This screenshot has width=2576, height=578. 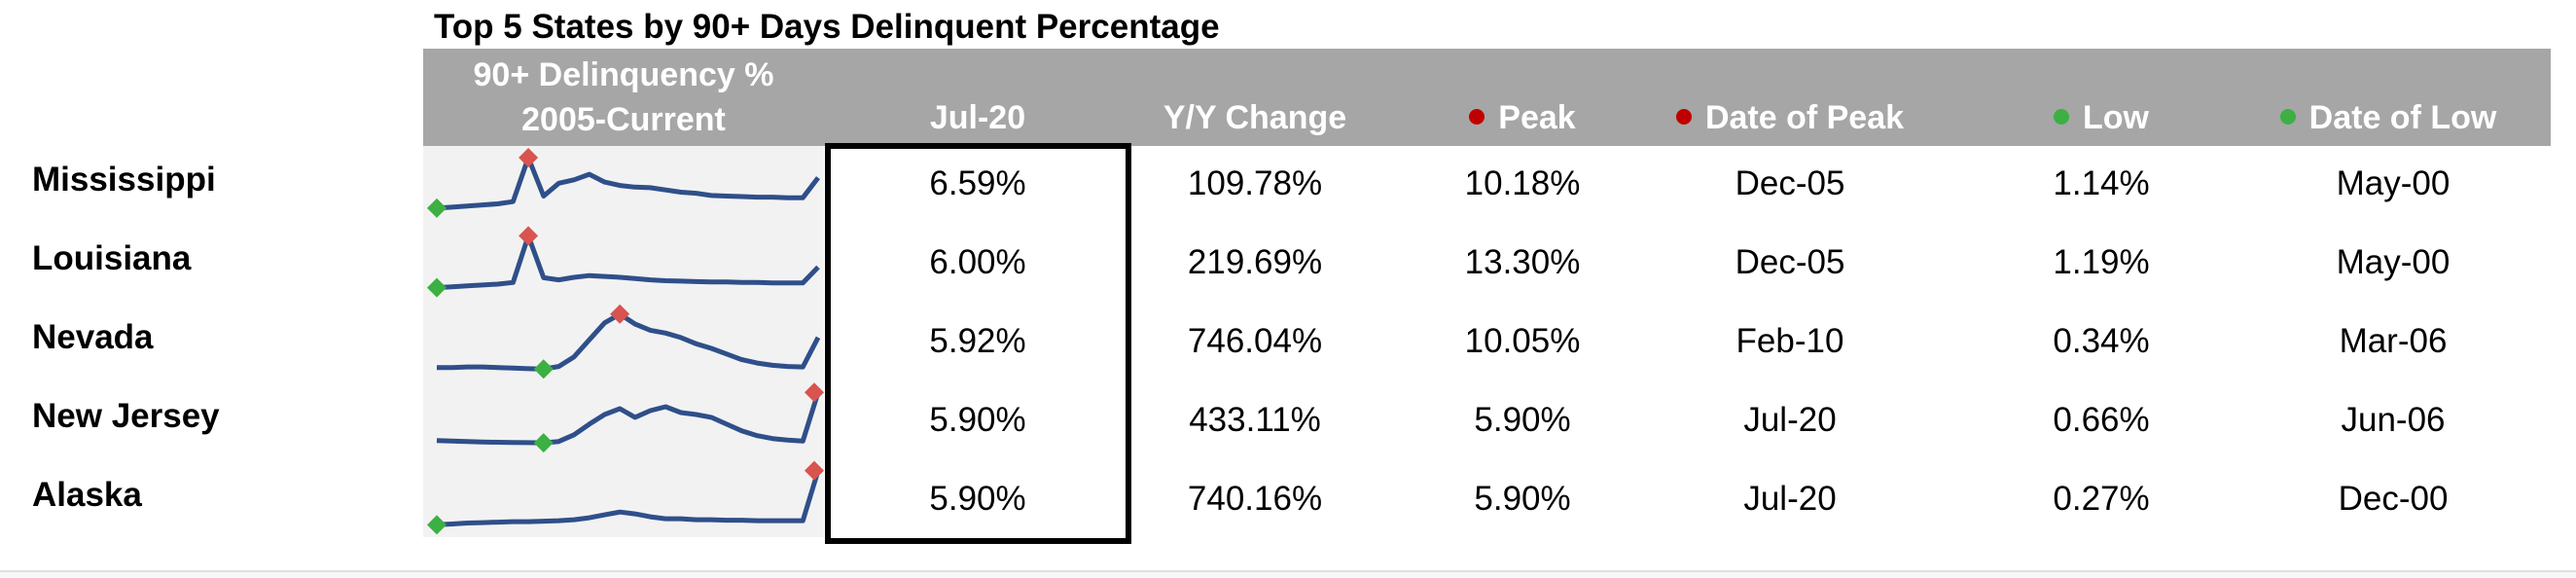 What do you see at coordinates (2393, 341) in the screenshot?
I see `date-of-low-value: Mar-06` at bounding box center [2393, 341].